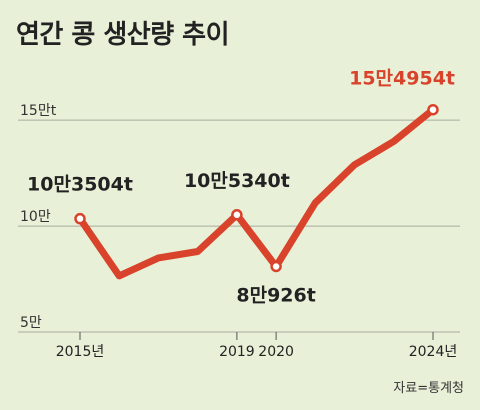  I want to click on x-tick-label: 2019, so click(237, 352).